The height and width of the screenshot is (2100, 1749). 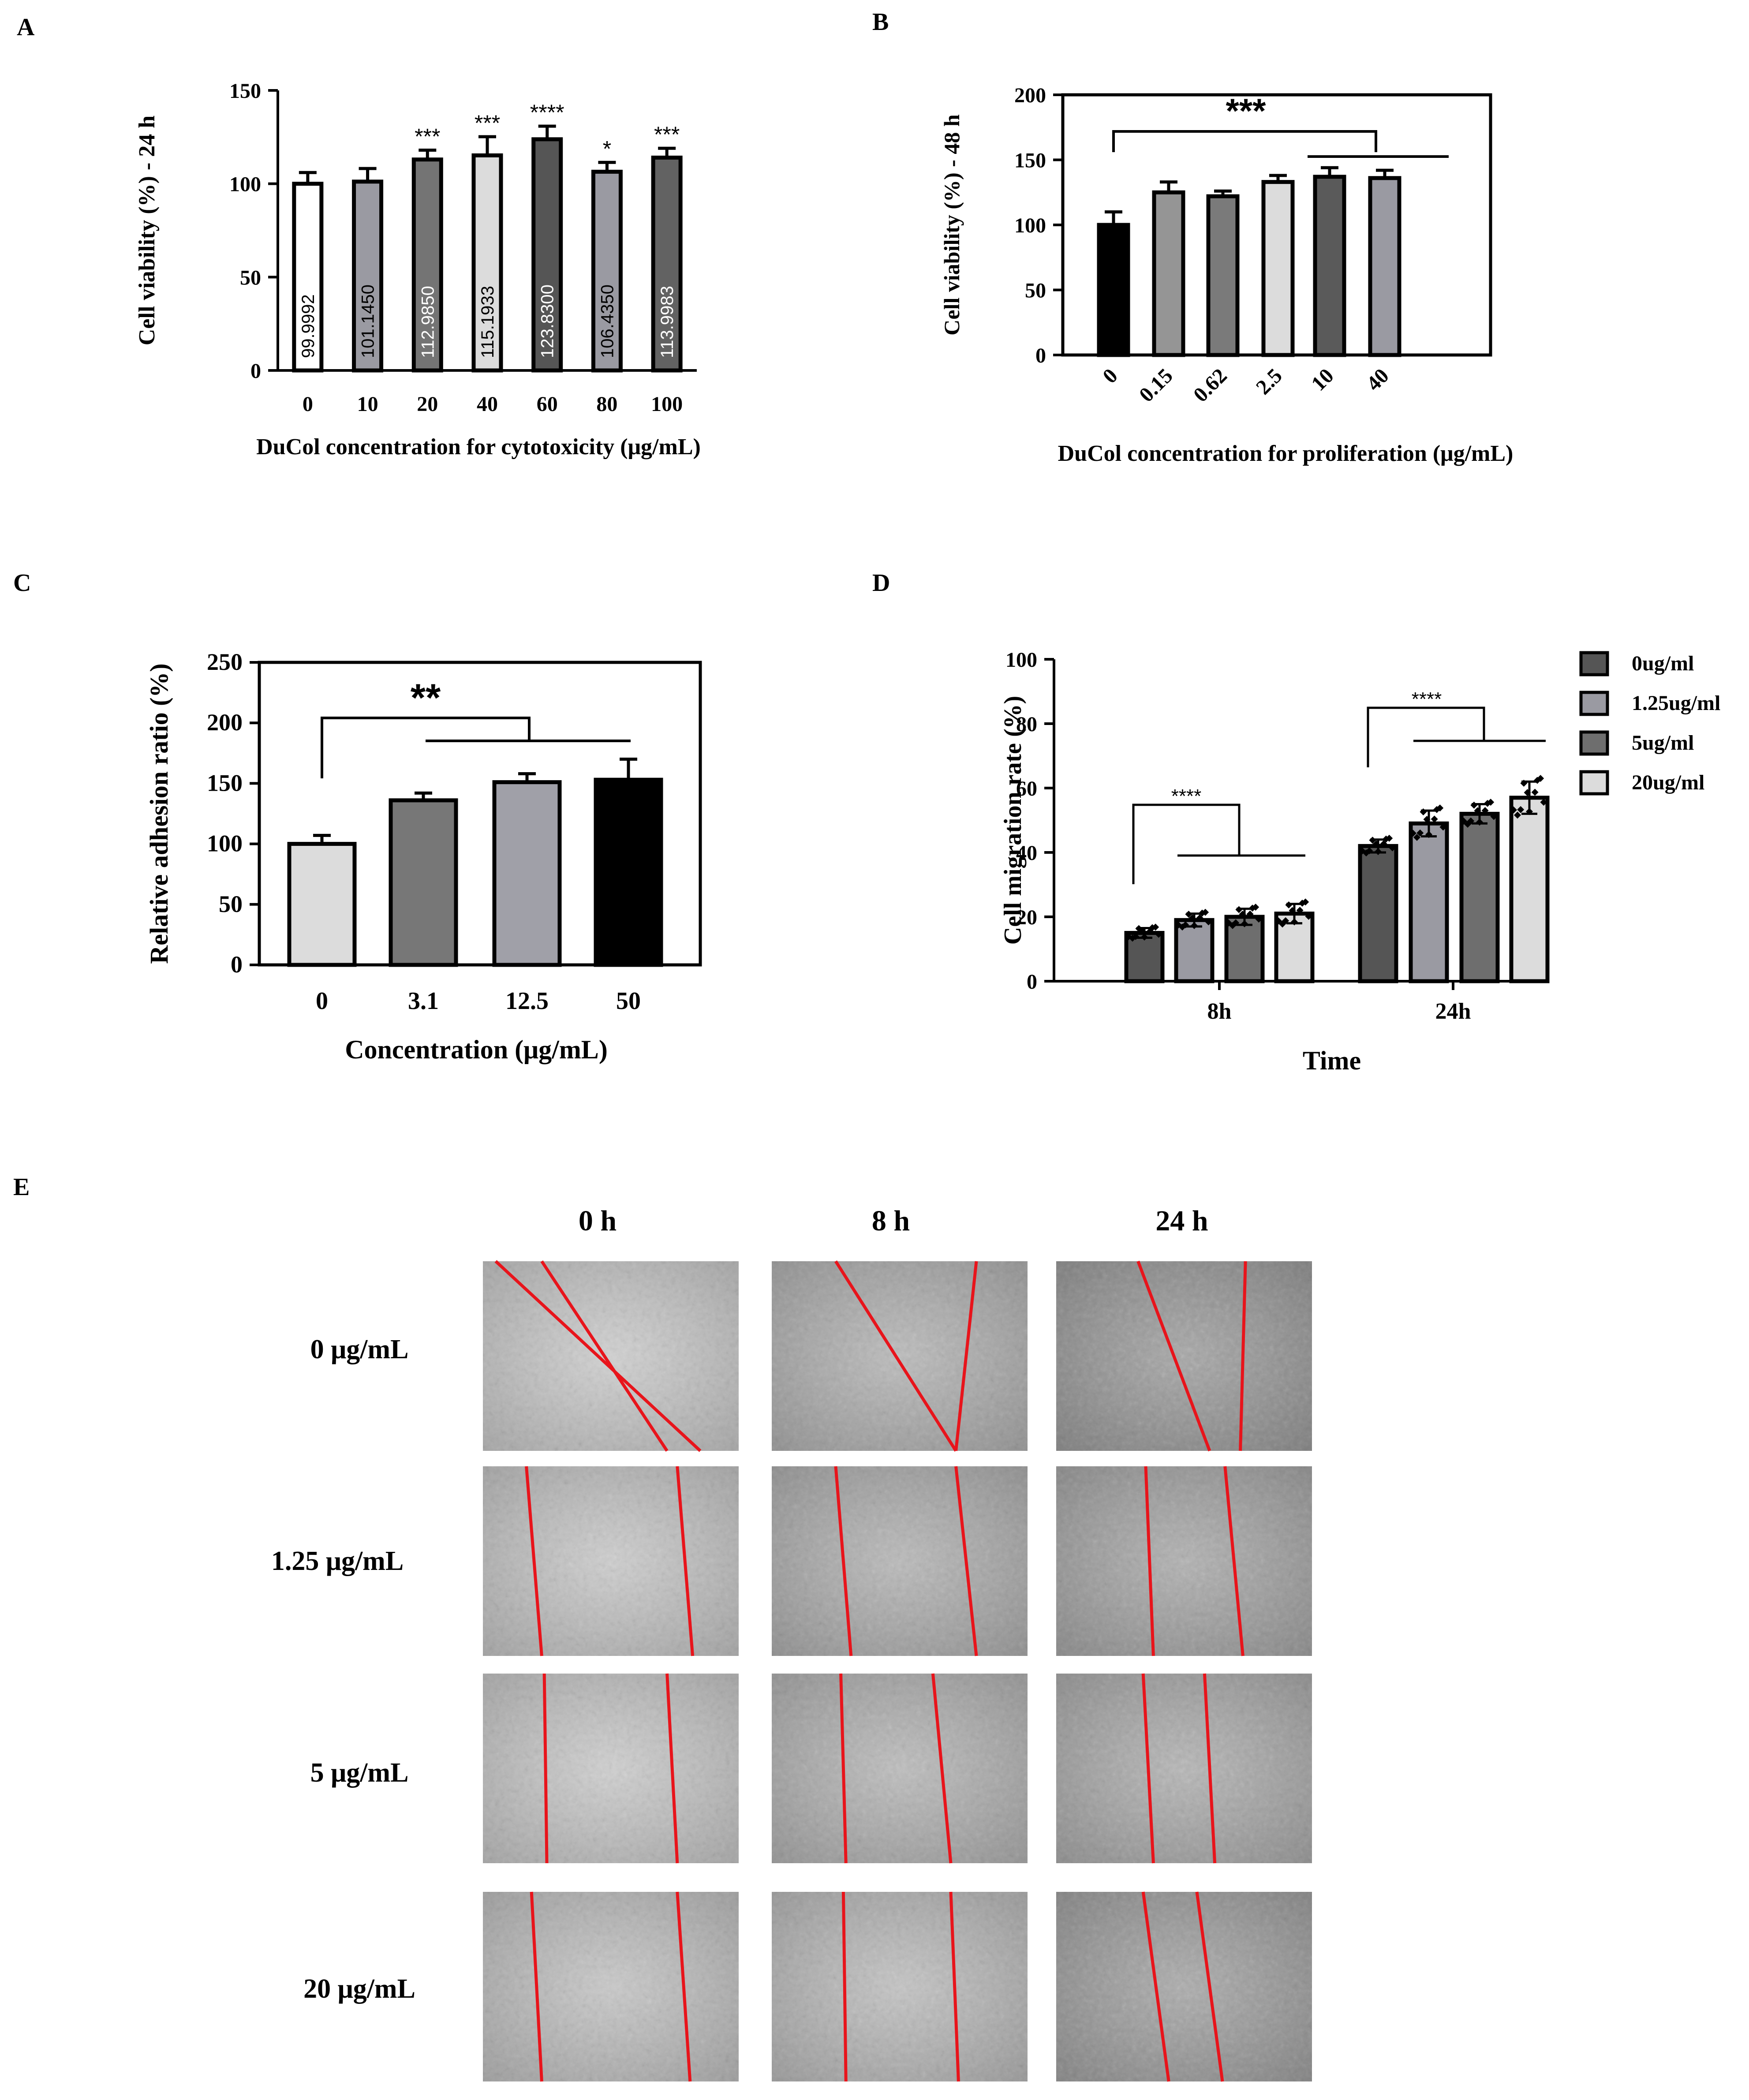 What do you see at coordinates (26, 27) in the screenshot?
I see `panel-label-a: A` at bounding box center [26, 27].